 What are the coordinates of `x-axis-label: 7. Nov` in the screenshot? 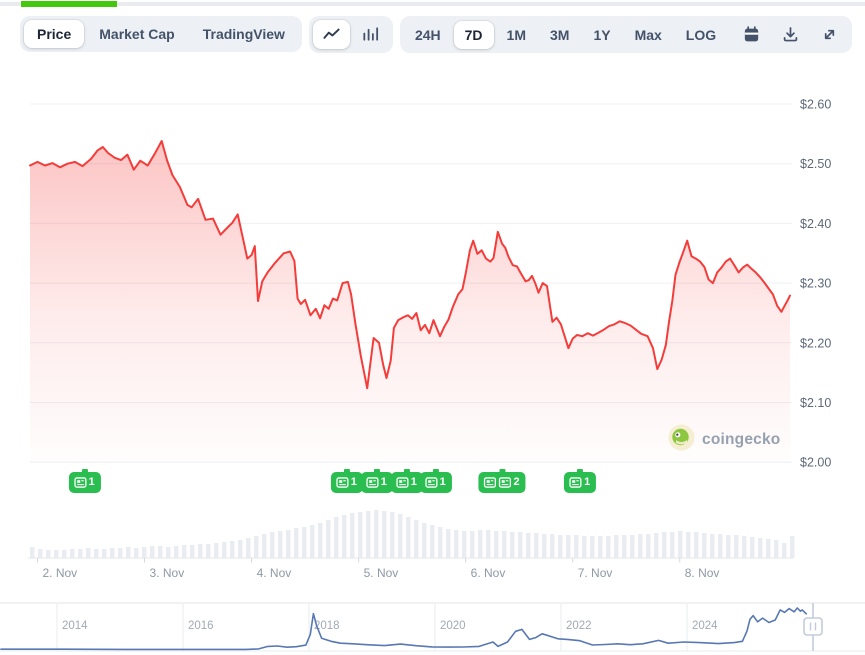 It's located at (595, 573).